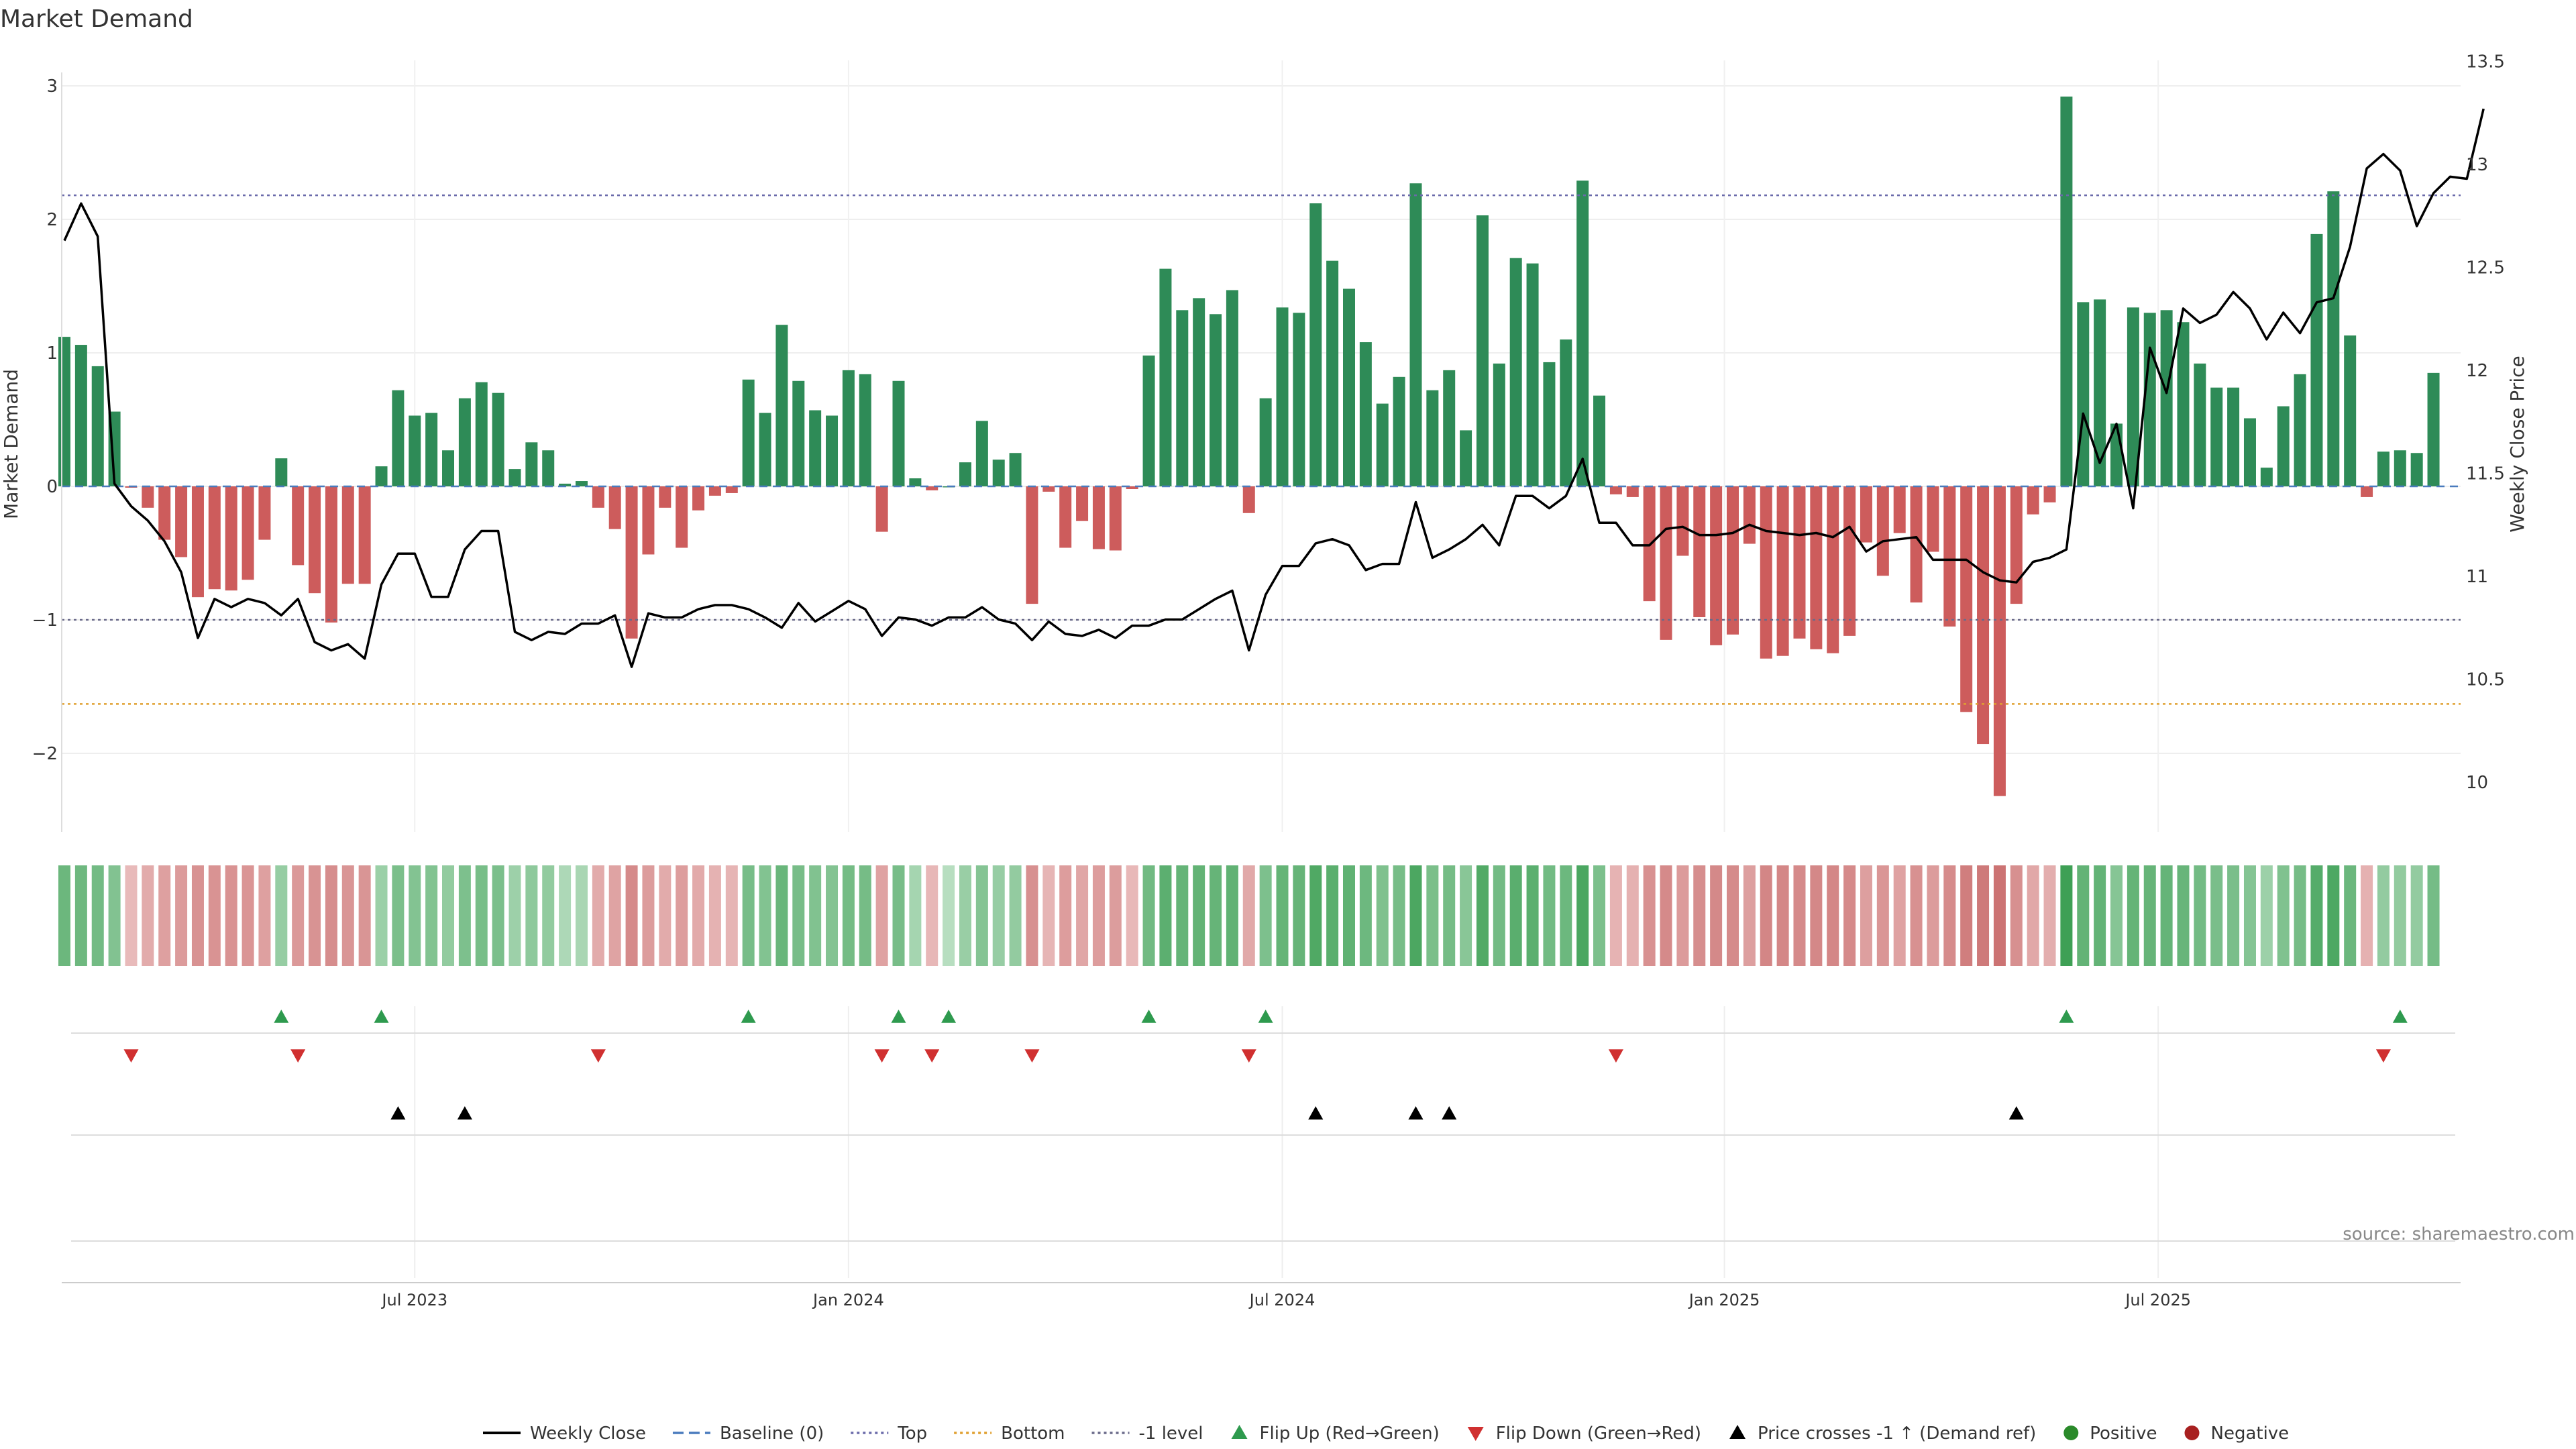 This screenshot has width=2576, height=1449. What do you see at coordinates (2250, 1434) in the screenshot?
I see `legend-label: Negative` at bounding box center [2250, 1434].